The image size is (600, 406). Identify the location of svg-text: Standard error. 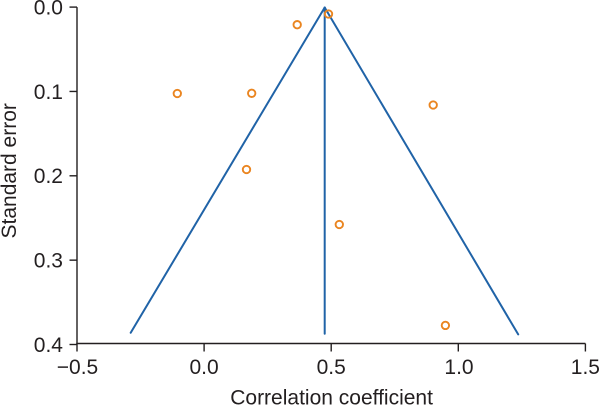
(10, 170).